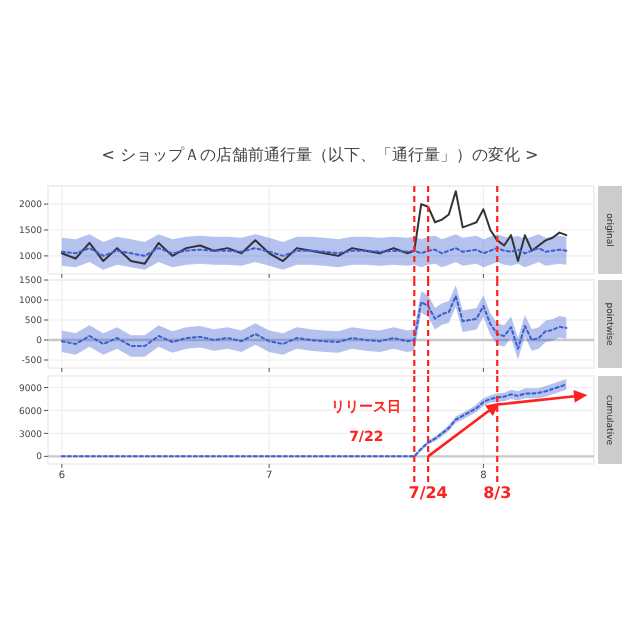  I want to click on ref-line-label: 8/3, so click(497, 493).